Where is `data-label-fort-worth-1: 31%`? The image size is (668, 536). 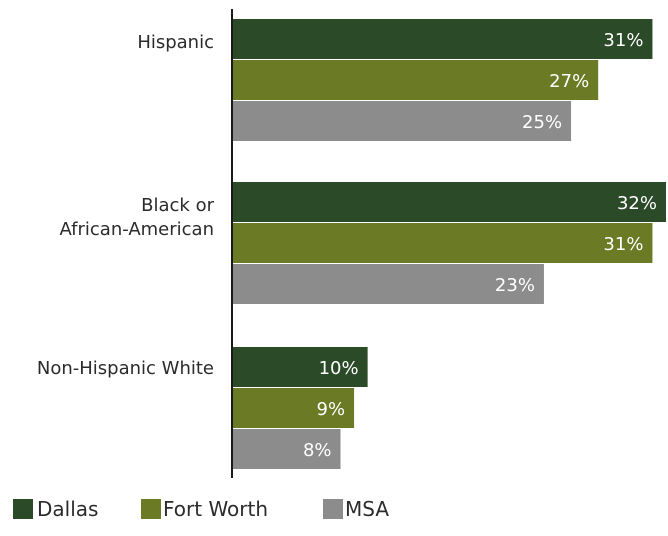 data-label-fort-worth-1: 31% is located at coordinates (623, 244).